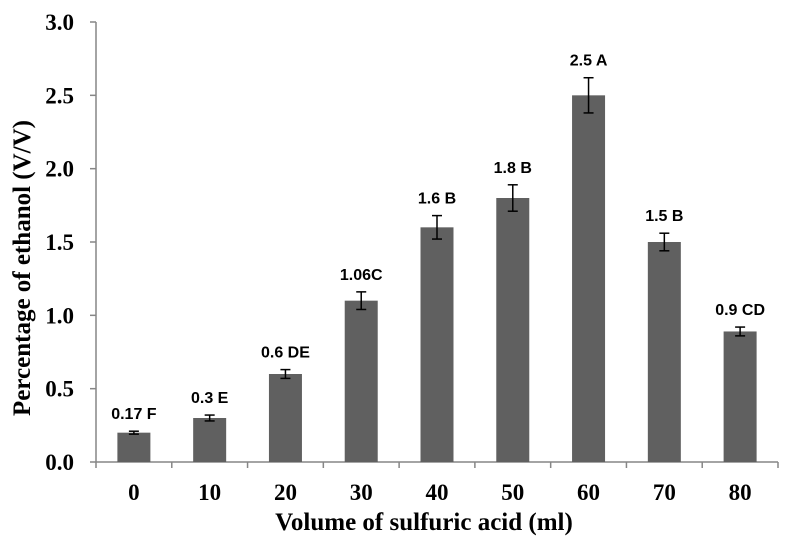 The width and height of the screenshot is (792, 541). Describe the element at coordinates (59, 22) in the screenshot. I see `y-tick-label: 3.0` at that location.